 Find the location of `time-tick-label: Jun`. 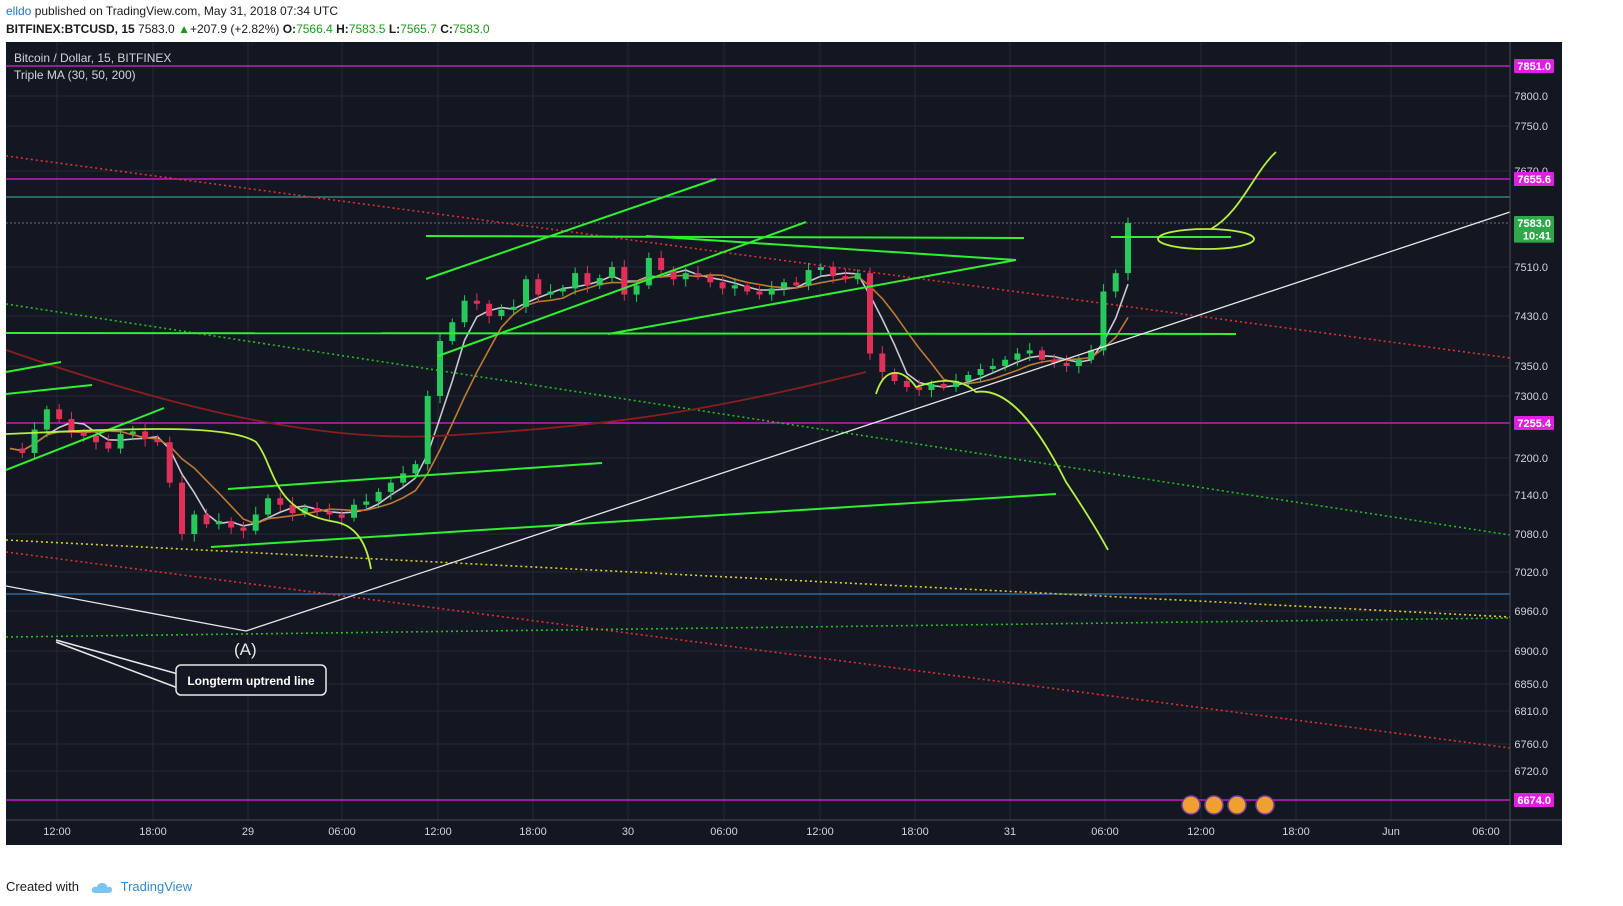

time-tick-label: Jun is located at coordinates (1391, 832).